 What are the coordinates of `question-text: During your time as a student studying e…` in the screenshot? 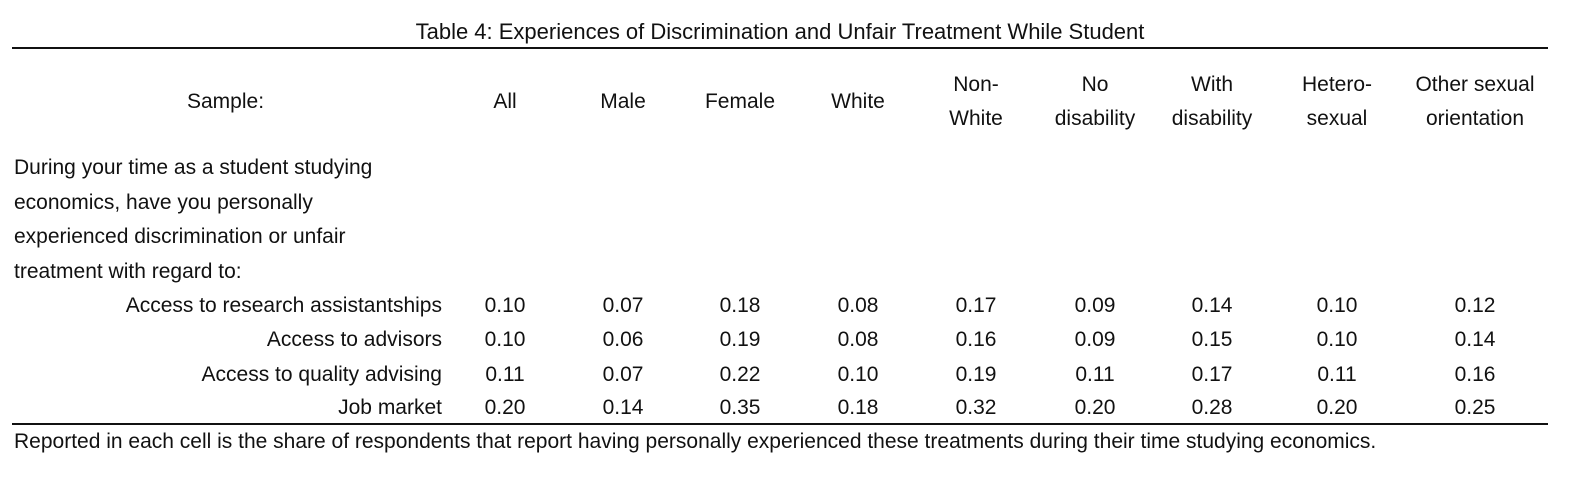 It's located at (234, 220).